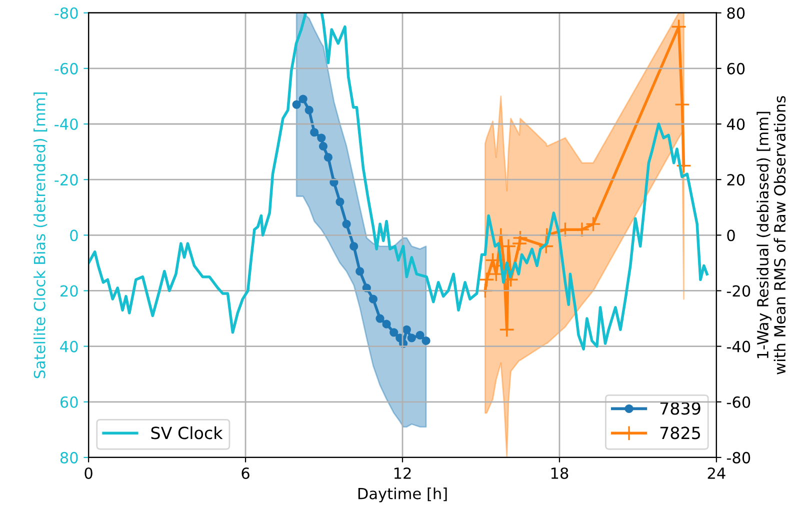 The height and width of the screenshot is (514, 805). Describe the element at coordinates (680, 408) in the screenshot. I see `legend-label: 7839` at that location.